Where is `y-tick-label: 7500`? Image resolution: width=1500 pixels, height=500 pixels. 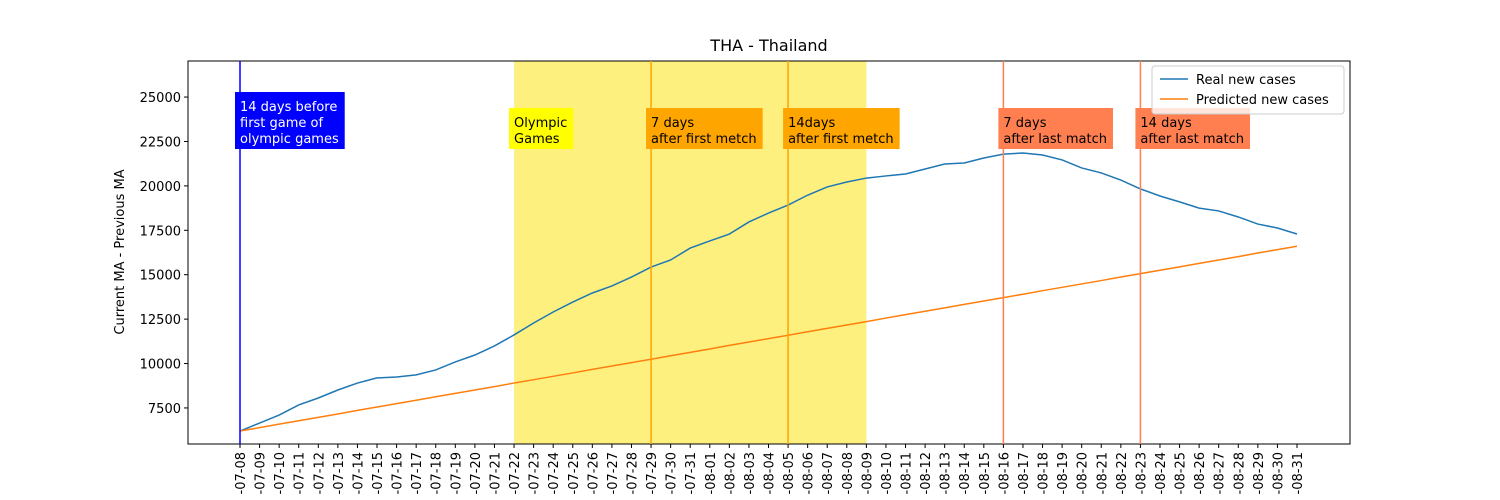 y-tick-label: 7500 is located at coordinates (164, 409).